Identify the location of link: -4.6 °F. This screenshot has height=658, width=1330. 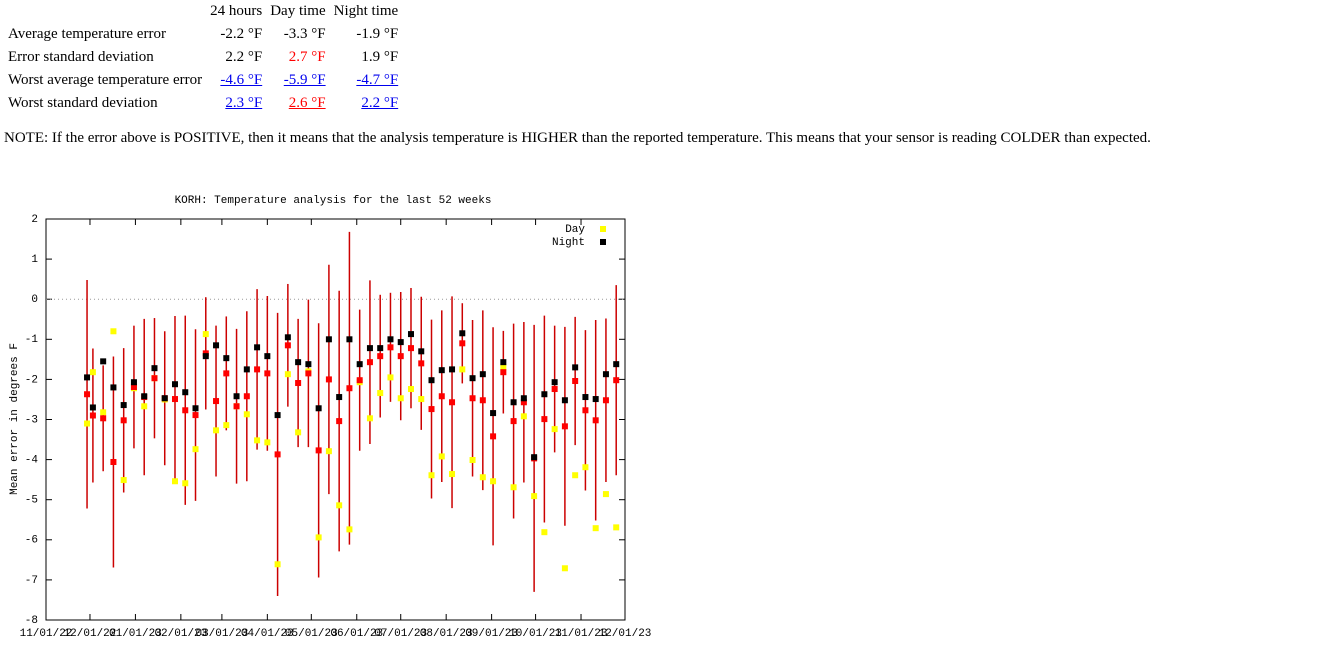
(241, 80).